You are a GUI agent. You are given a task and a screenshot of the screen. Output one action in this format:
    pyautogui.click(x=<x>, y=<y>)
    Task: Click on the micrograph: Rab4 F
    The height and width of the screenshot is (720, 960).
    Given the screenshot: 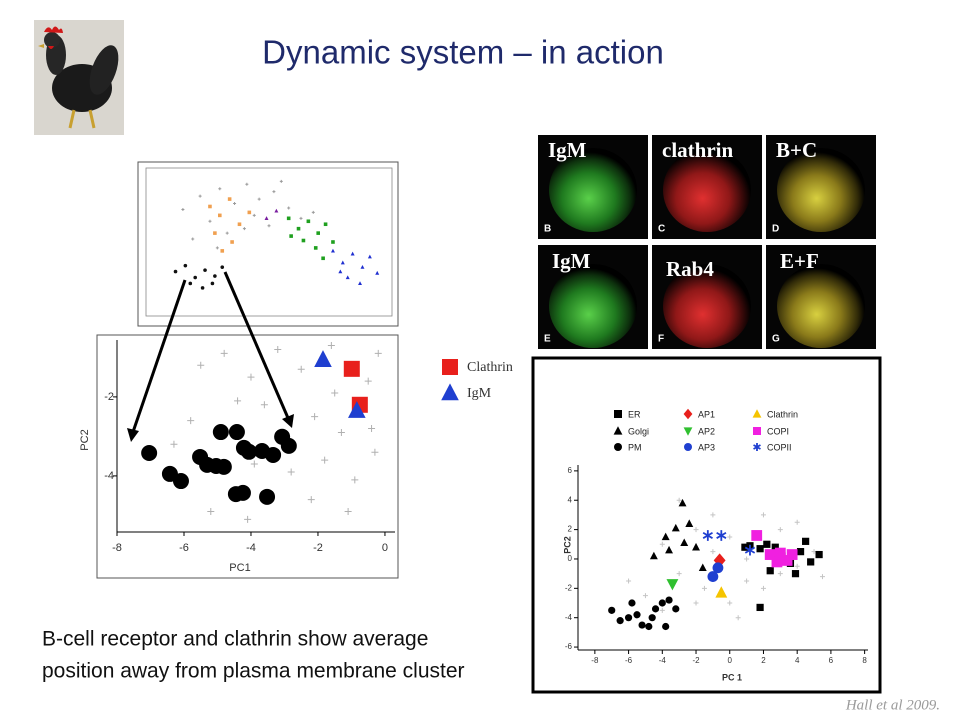 What is the action you would take?
    pyautogui.click(x=707, y=297)
    